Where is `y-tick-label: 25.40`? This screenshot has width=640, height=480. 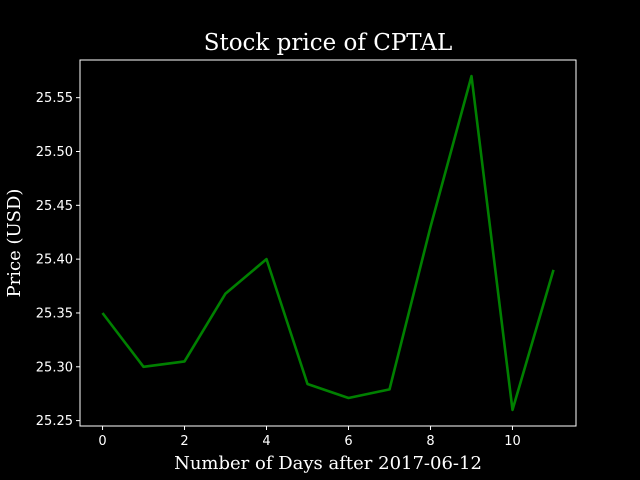
y-tick-label: 25.40 is located at coordinates (54, 260).